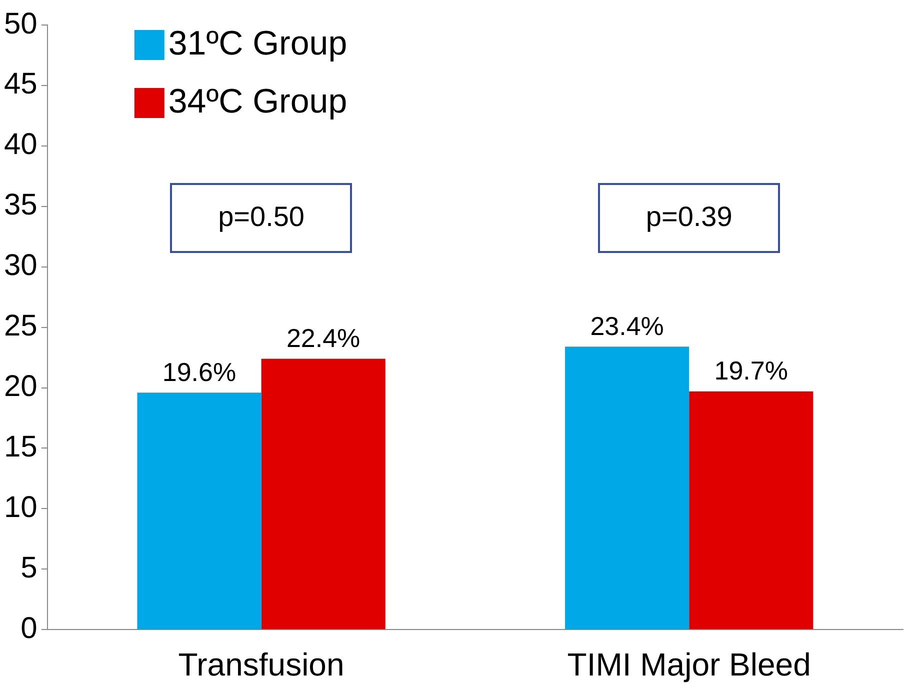 The width and height of the screenshot is (909, 694). Describe the element at coordinates (21, 447) in the screenshot. I see `y-tick-label: 15` at that location.